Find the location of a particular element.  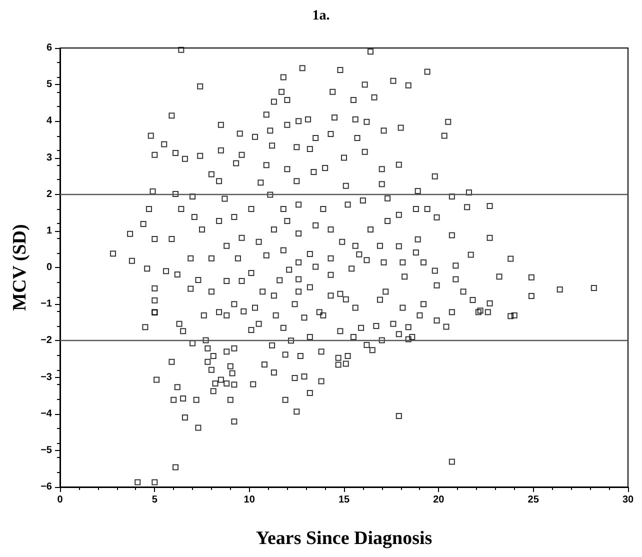

x-tick-label: 30 is located at coordinates (628, 500).